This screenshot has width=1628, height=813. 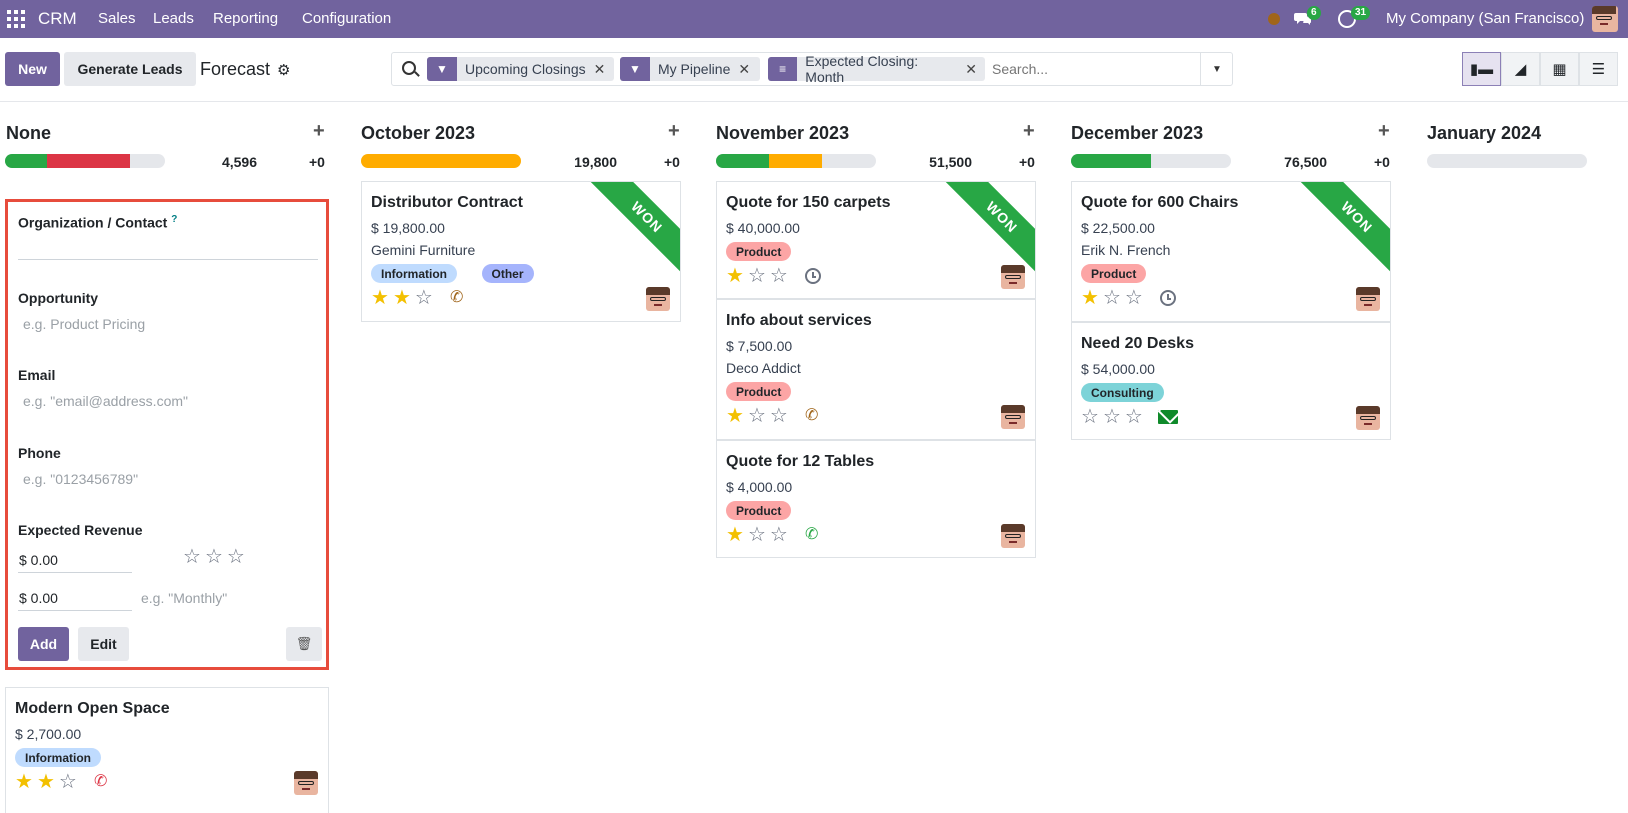 What do you see at coordinates (347, 18) in the screenshot?
I see `menu-configuration: Configuration` at bounding box center [347, 18].